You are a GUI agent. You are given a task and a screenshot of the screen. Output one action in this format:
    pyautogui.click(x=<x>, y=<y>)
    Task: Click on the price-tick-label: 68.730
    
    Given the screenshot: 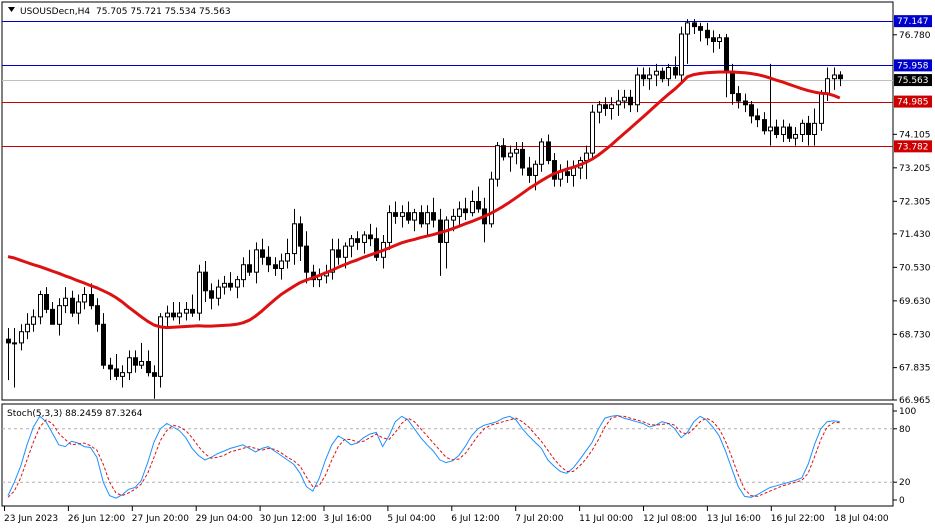 What is the action you would take?
    pyautogui.click(x=915, y=335)
    